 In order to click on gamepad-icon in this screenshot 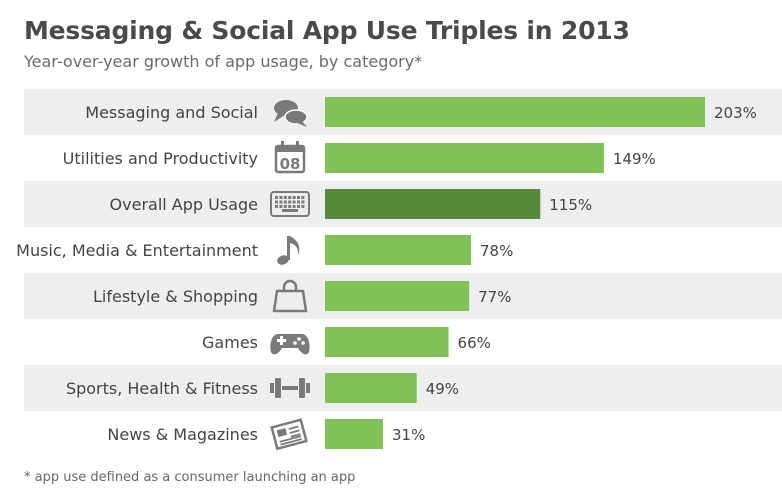, I will do `click(290, 344)`.